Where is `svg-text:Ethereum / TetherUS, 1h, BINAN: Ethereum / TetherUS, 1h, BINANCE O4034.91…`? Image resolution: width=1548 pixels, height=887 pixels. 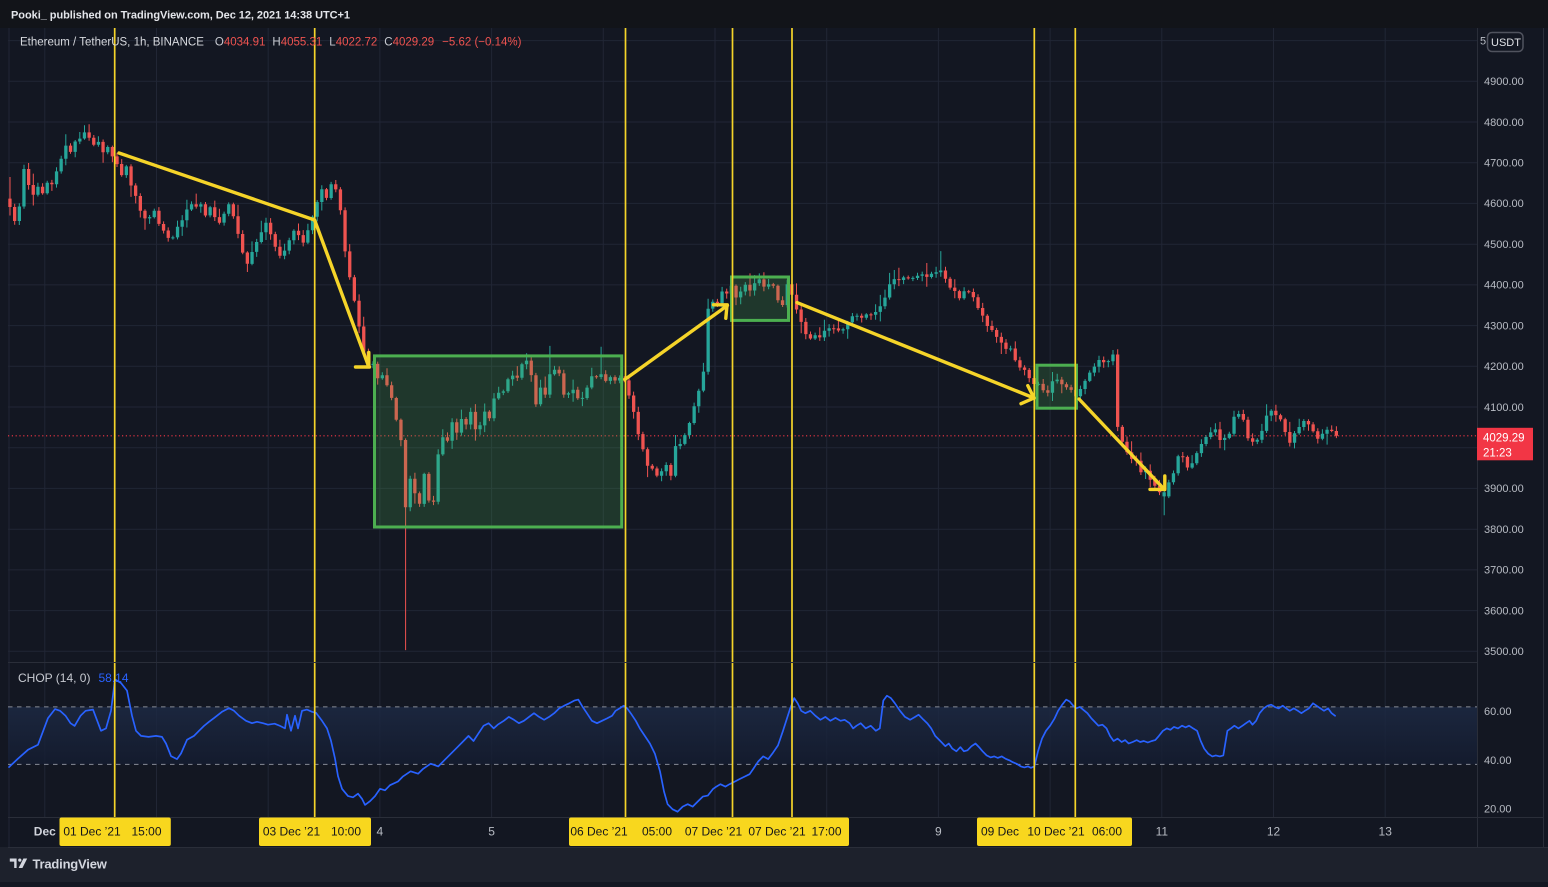
svg-text:Ethereum / TetherUS, 1h, BINAN: Ethereum / TetherUS, 1h, BINANCE O4034.91… is located at coordinates (271, 43).